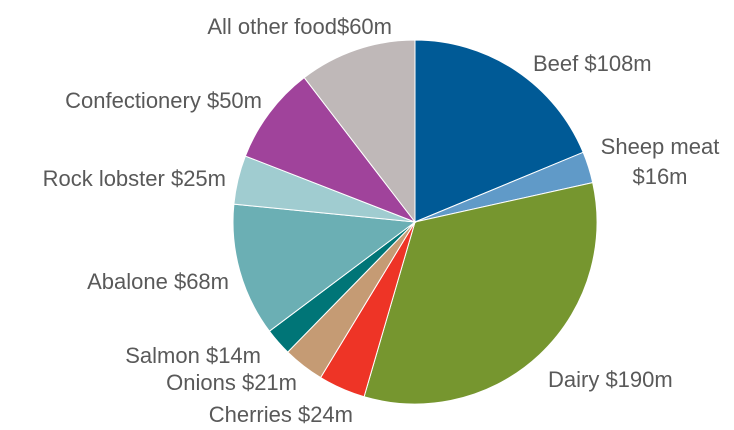 The image size is (734, 430). I want to click on slice-abalone, so click(324, 267).